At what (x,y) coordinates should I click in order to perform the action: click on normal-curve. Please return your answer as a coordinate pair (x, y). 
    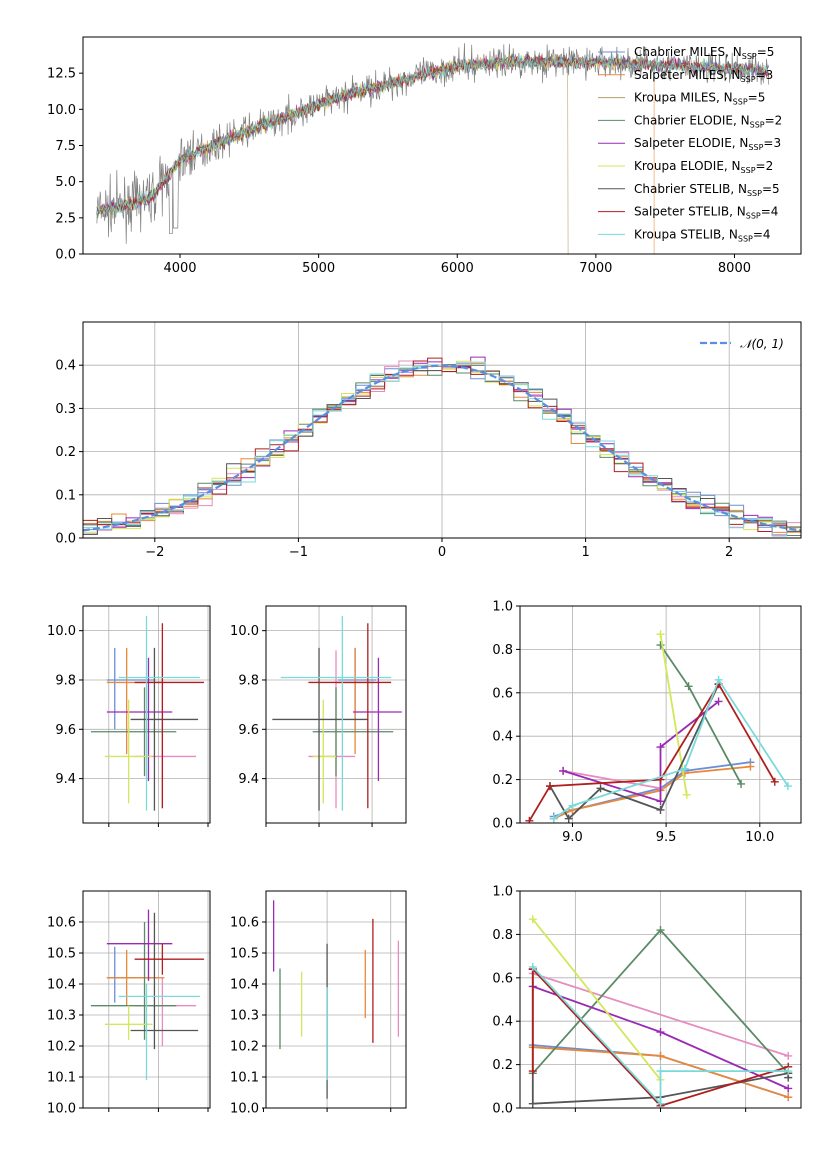
    Looking at the image, I should click on (442, 448).